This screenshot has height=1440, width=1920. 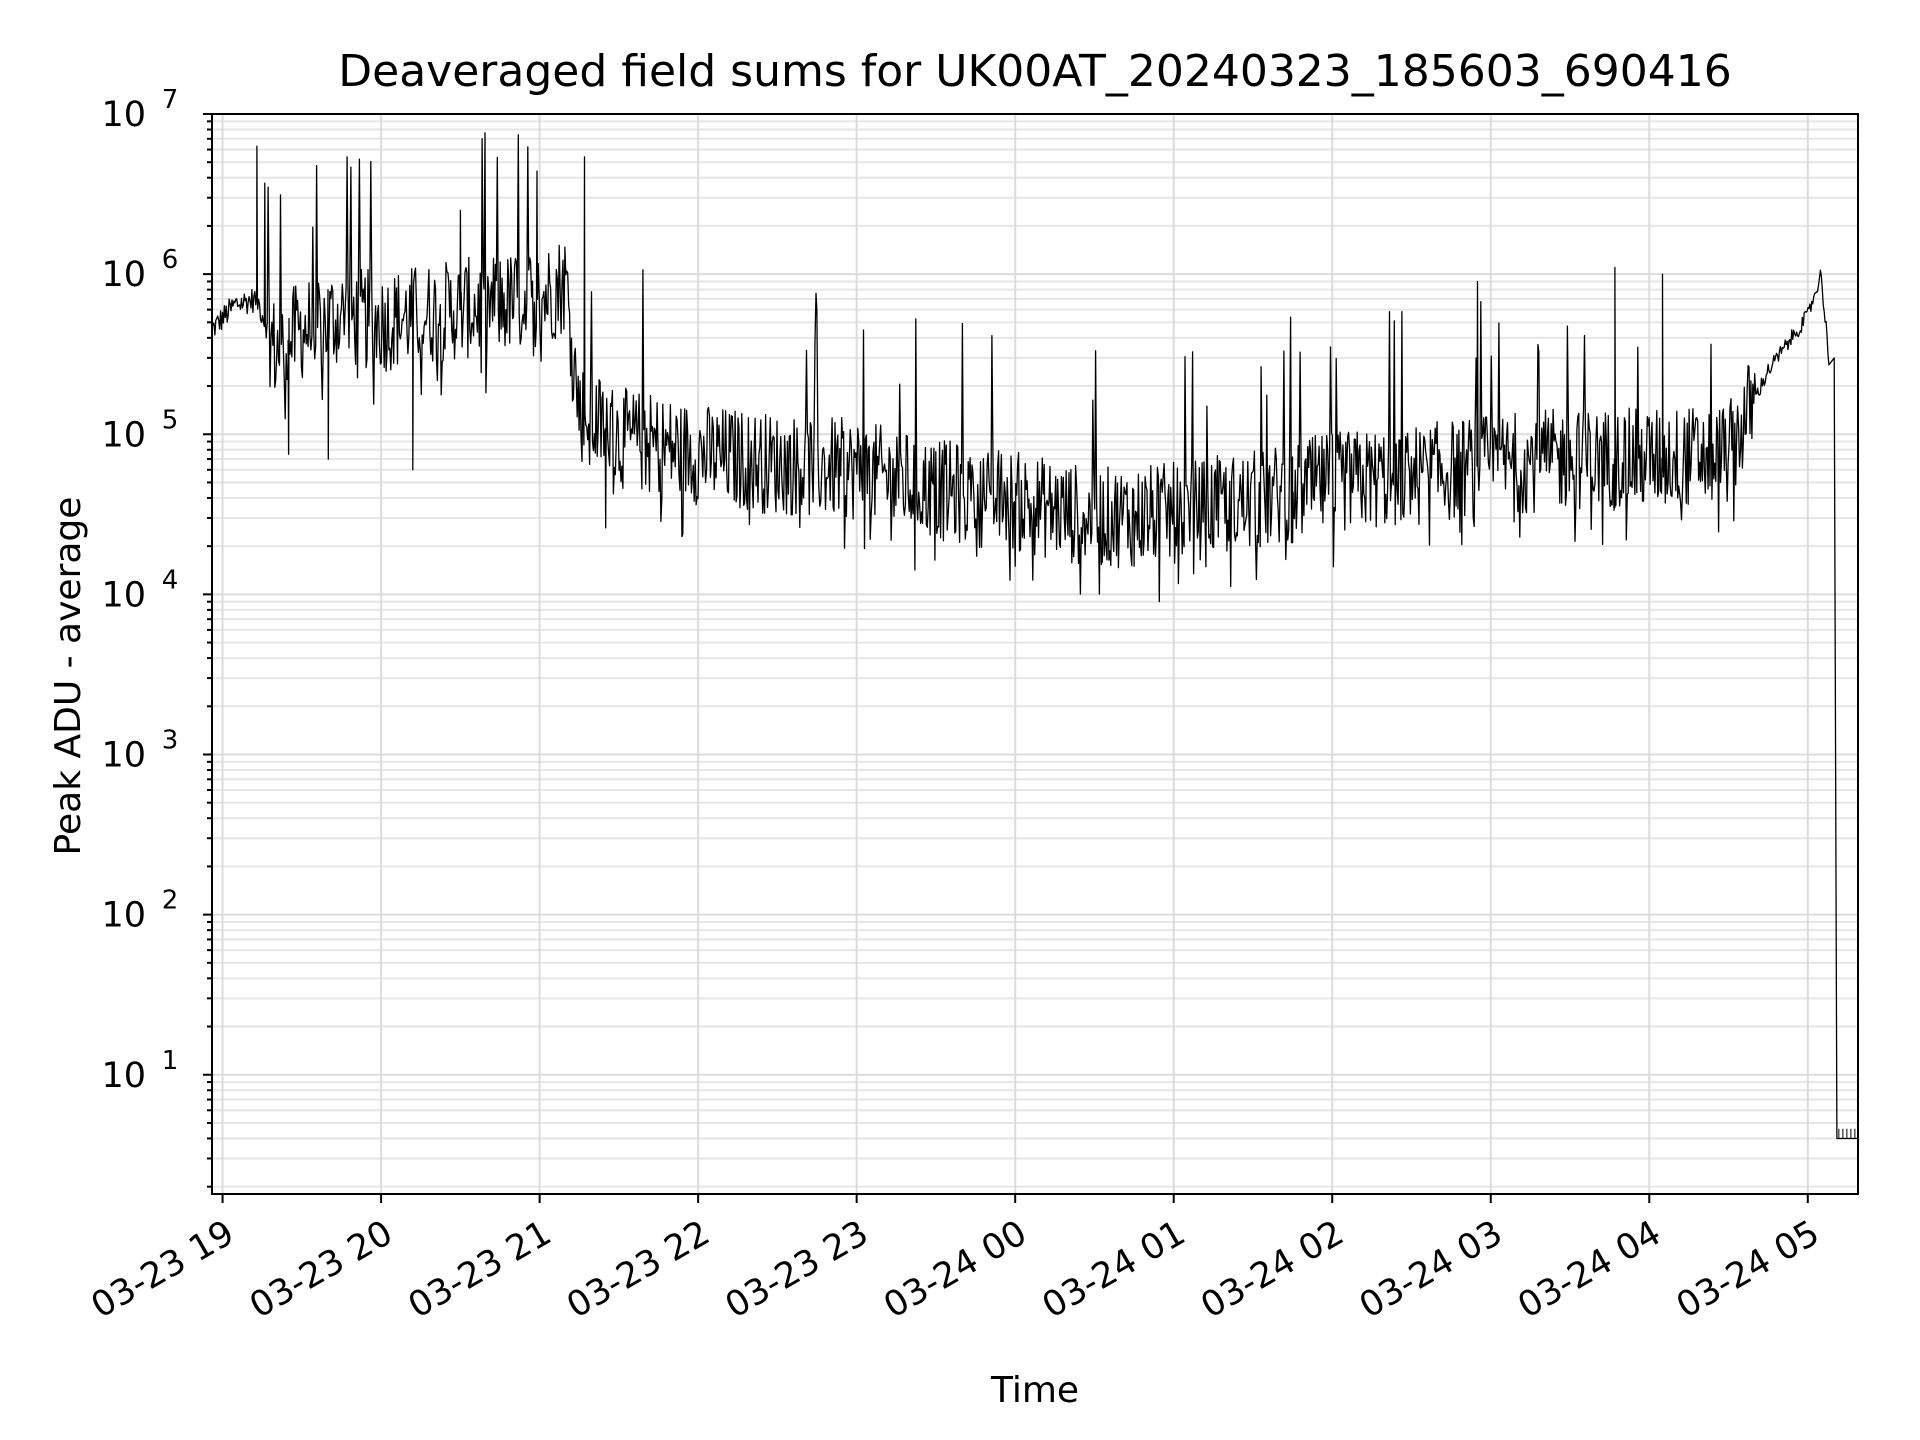 I want to click on y-tick-exponent: 4, so click(x=170, y=580).